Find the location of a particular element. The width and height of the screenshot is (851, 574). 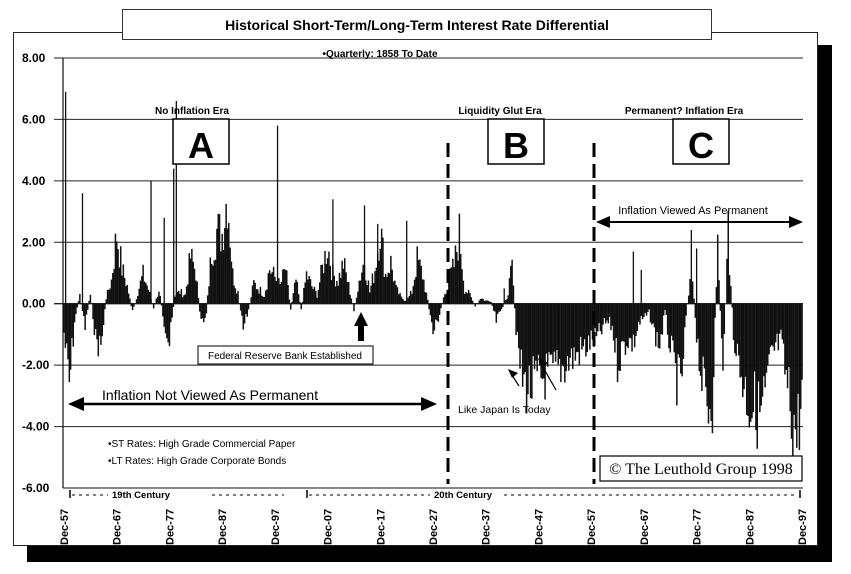

era-a-box is located at coordinates (201, 141).